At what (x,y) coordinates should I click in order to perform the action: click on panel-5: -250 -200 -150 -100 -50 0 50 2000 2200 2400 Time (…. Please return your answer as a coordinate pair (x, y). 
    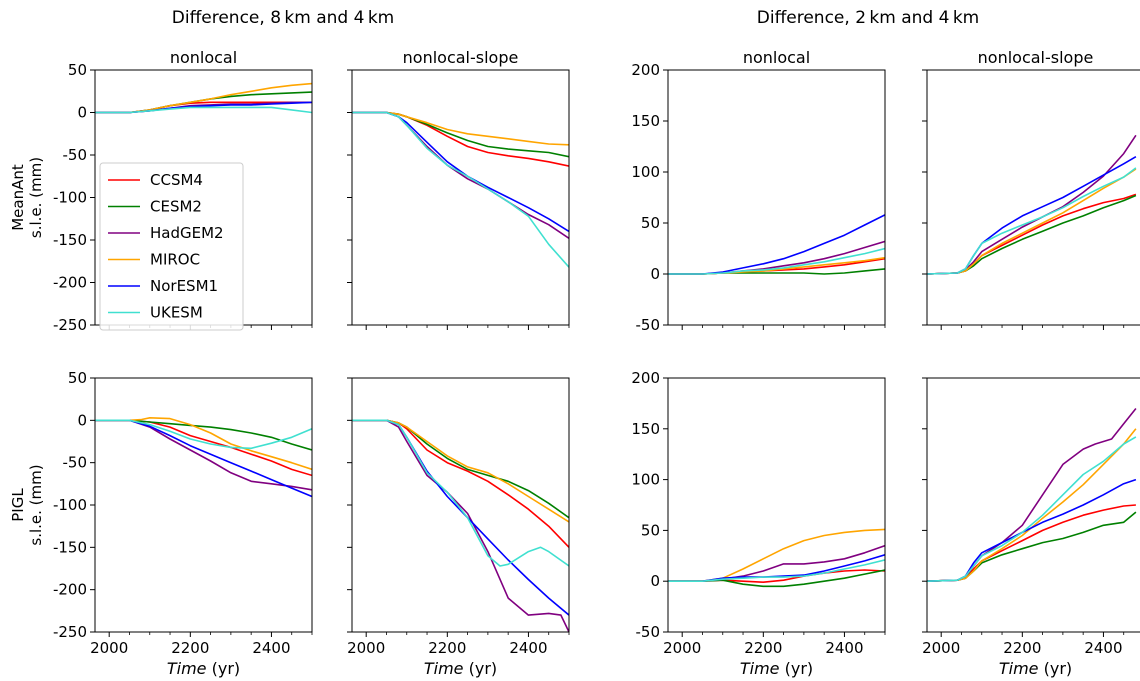
    Looking at the image, I should click on (161, 523).